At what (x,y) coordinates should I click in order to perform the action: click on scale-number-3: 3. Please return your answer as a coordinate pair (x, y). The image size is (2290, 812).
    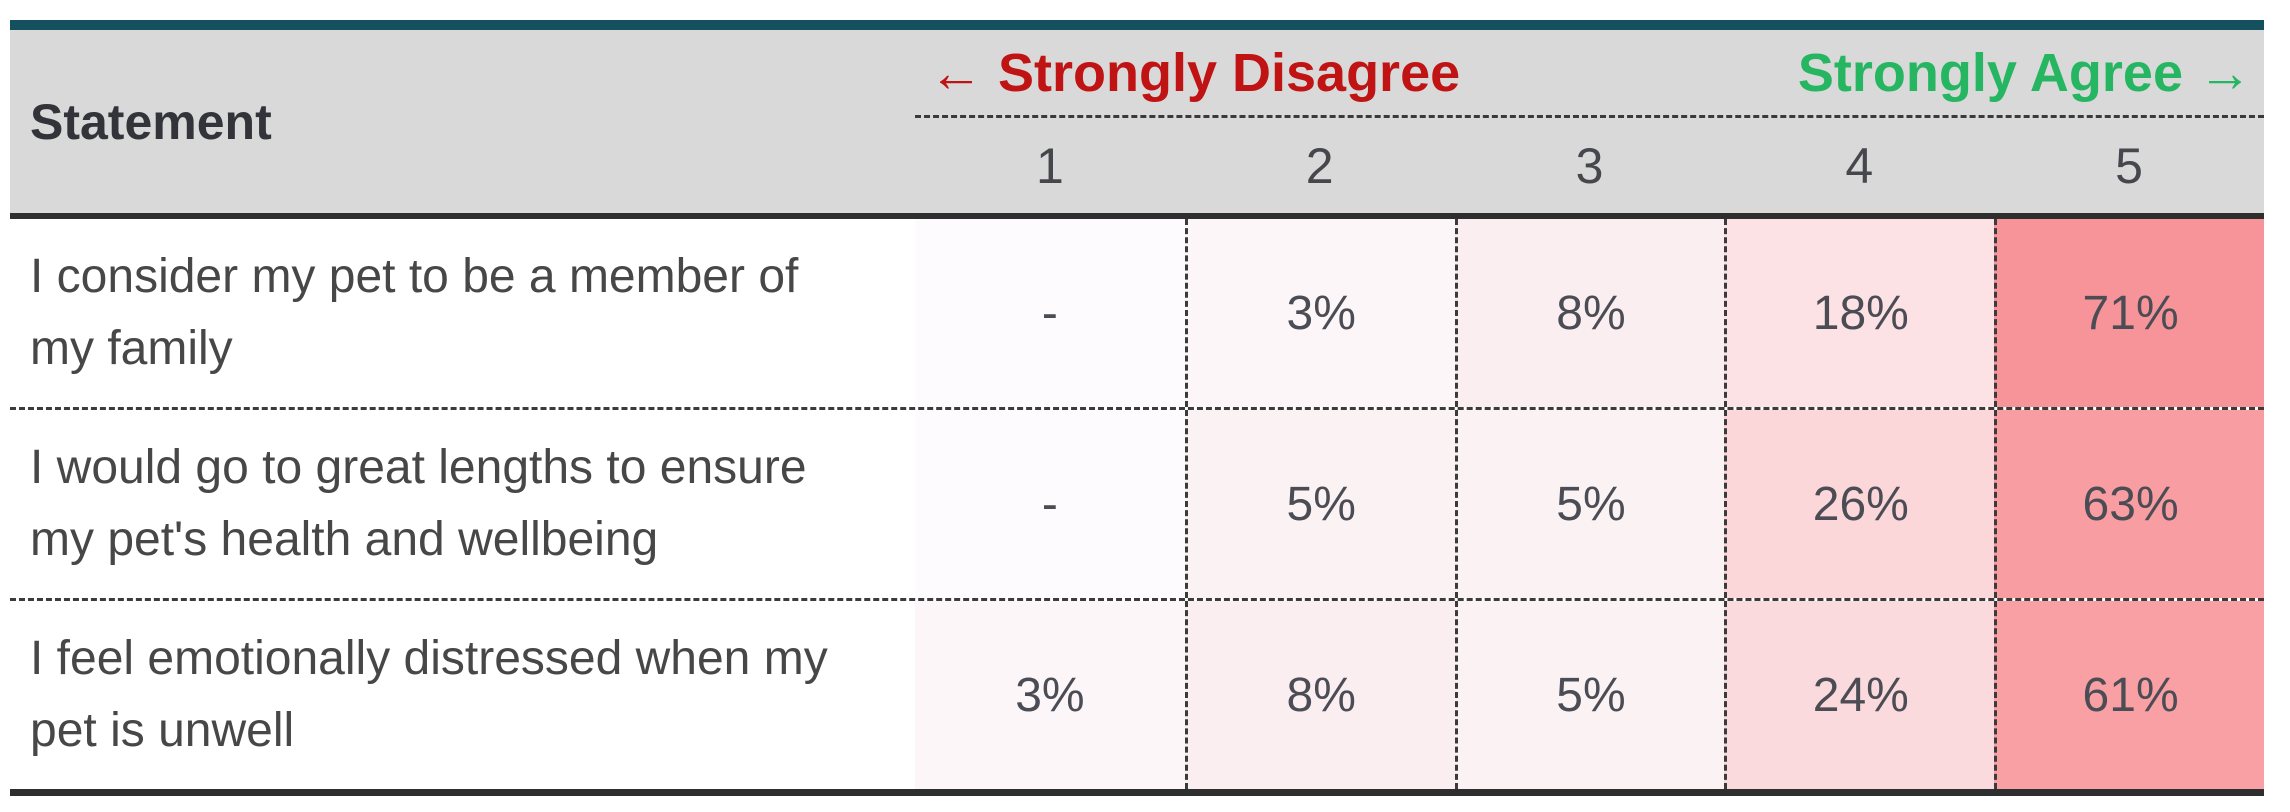
    Looking at the image, I should click on (1589, 165).